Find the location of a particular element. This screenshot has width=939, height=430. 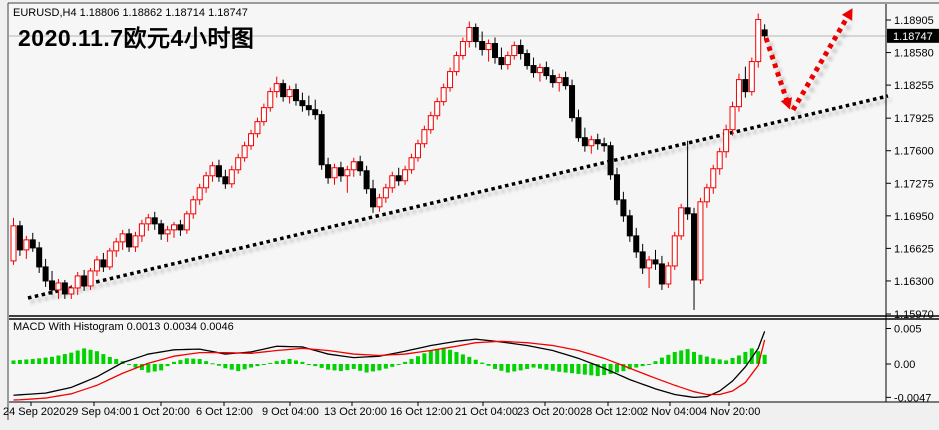

time-axis-label: 1 Oct 20:00 is located at coordinates (161, 412).